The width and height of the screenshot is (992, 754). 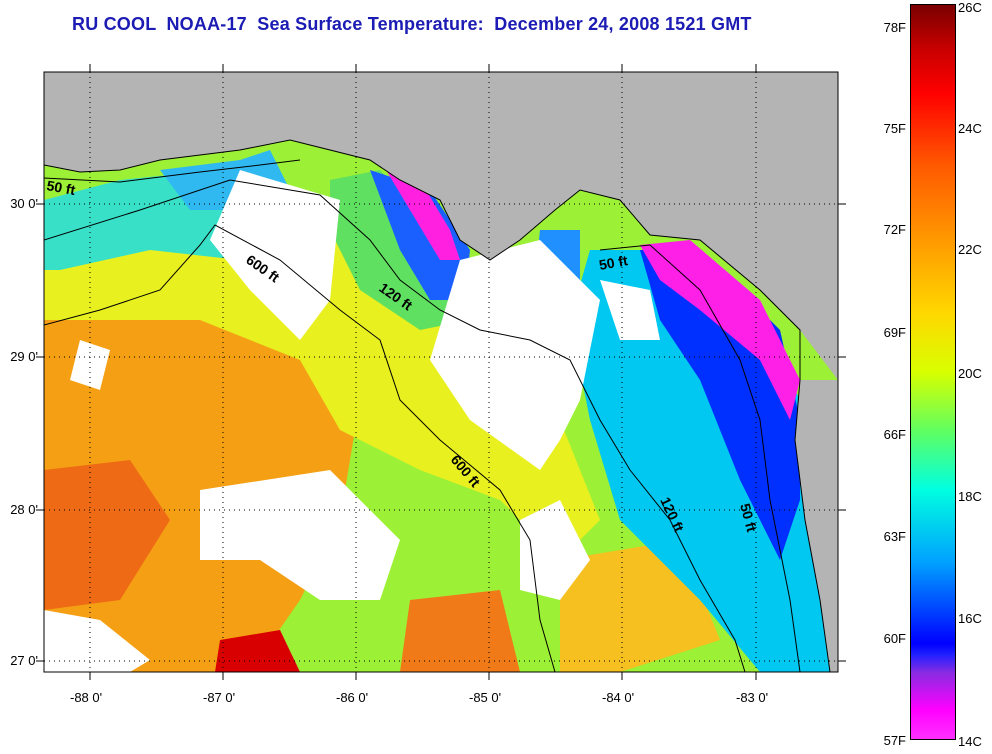 What do you see at coordinates (894, 332) in the screenshot?
I see `colorbar-fahrenheit-label: 69F` at bounding box center [894, 332].